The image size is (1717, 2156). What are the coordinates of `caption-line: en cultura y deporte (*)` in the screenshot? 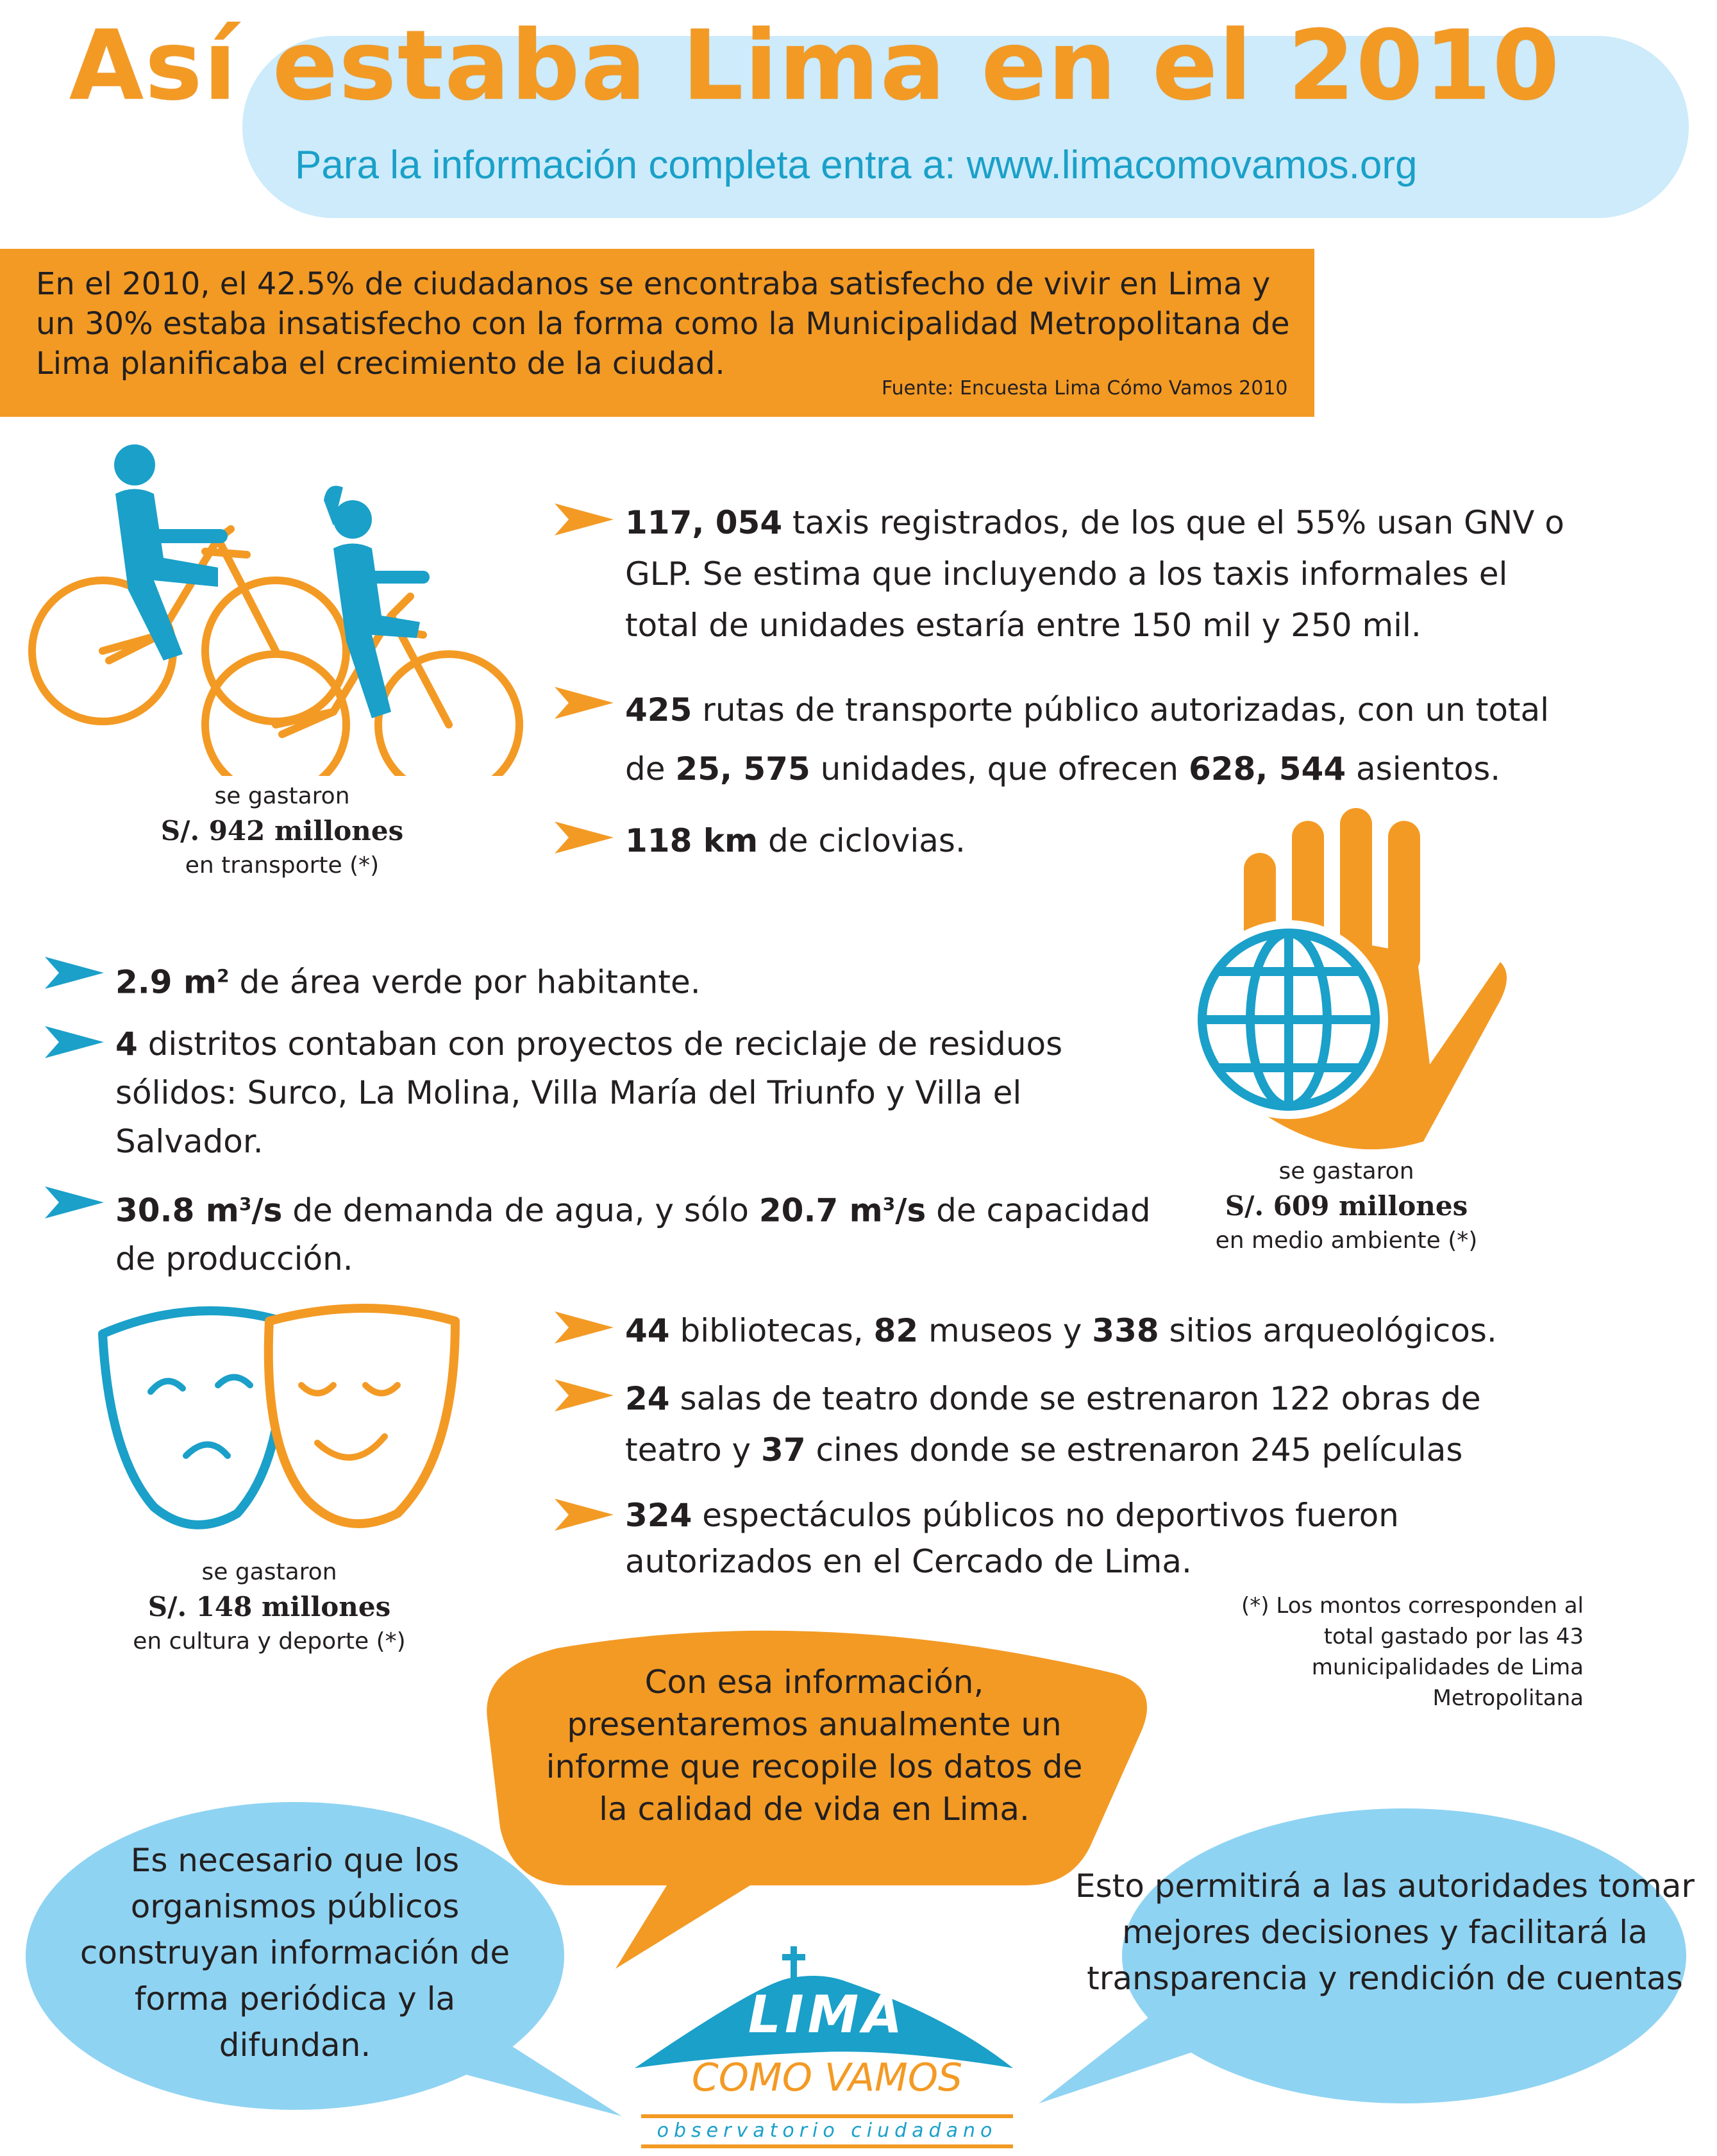 It's located at (269, 1642).